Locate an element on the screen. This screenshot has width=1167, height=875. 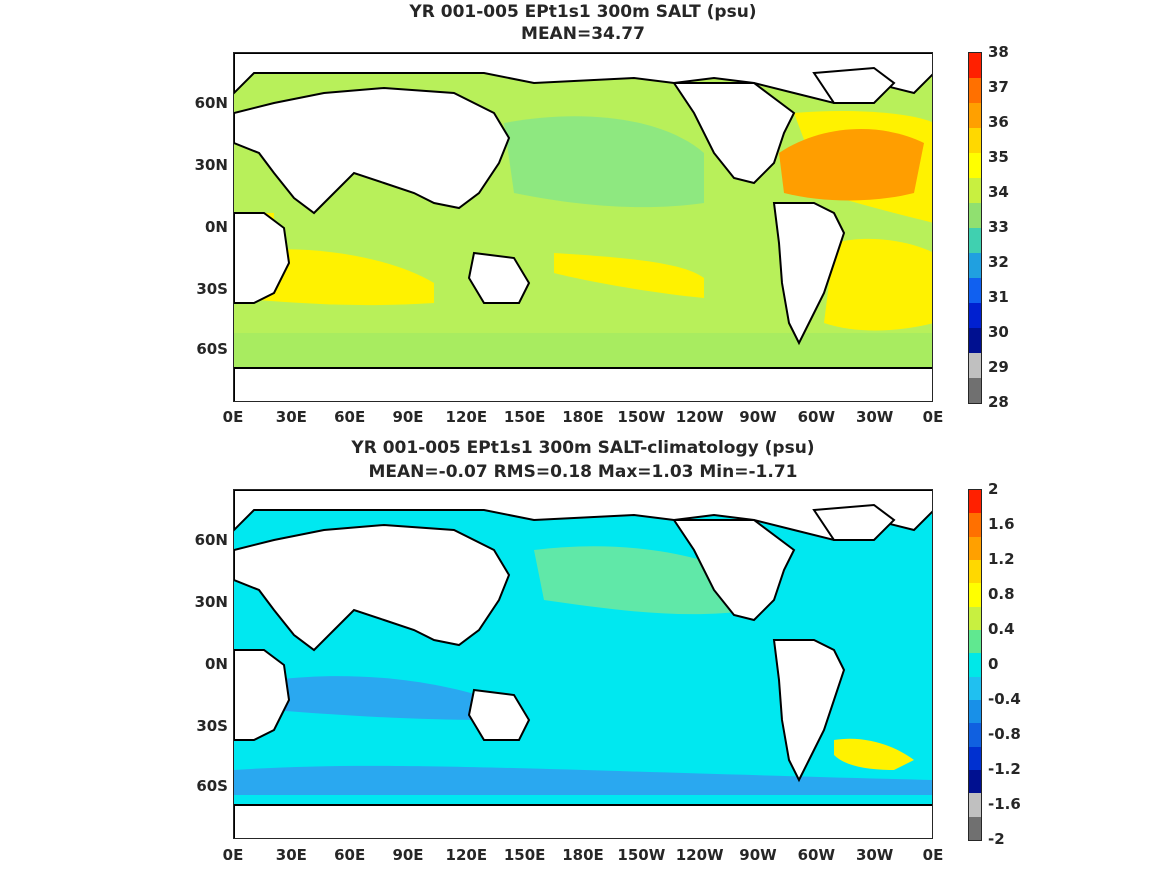
colorbar-tick-label: 38 is located at coordinates (998, 52).